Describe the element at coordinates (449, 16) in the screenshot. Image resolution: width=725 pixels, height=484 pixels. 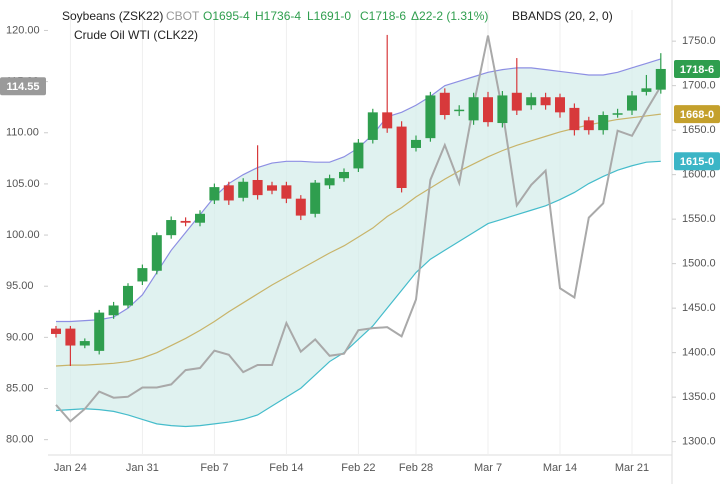
I see `change-label: Δ22-2 (1.31%)` at that location.